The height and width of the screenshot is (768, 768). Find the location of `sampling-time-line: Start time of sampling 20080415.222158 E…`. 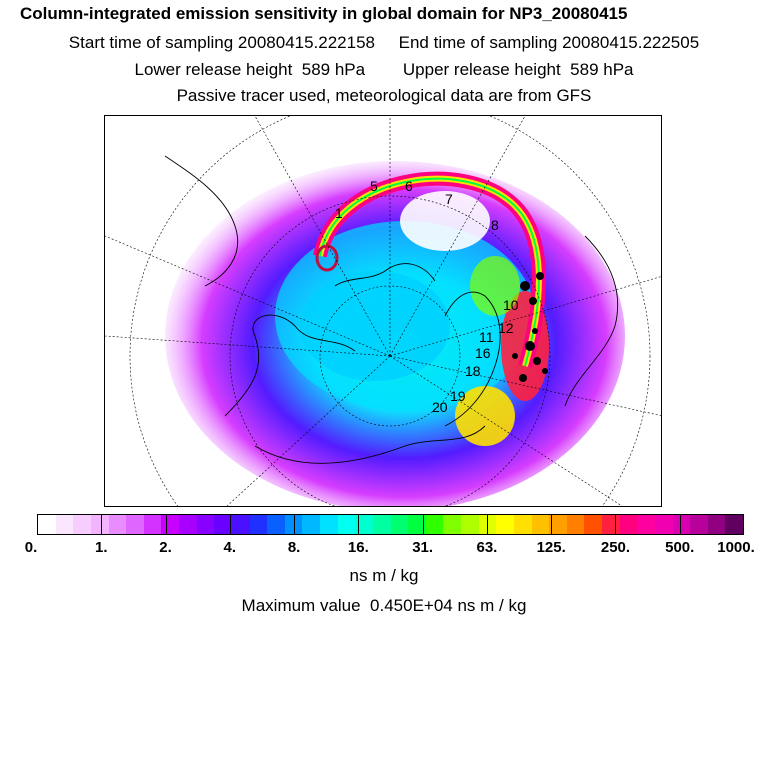

sampling-time-line: Start time of sampling 20080415.222158 E… is located at coordinates (384, 42).